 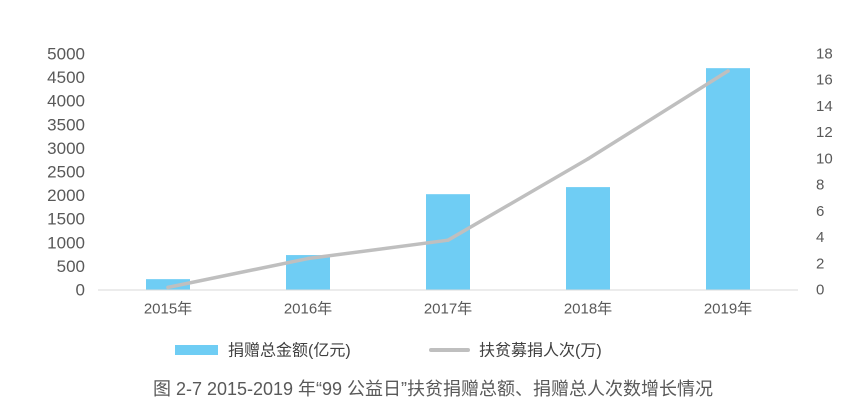 What do you see at coordinates (448, 309) in the screenshot?
I see `x-tick-label-2017: 2017年` at bounding box center [448, 309].